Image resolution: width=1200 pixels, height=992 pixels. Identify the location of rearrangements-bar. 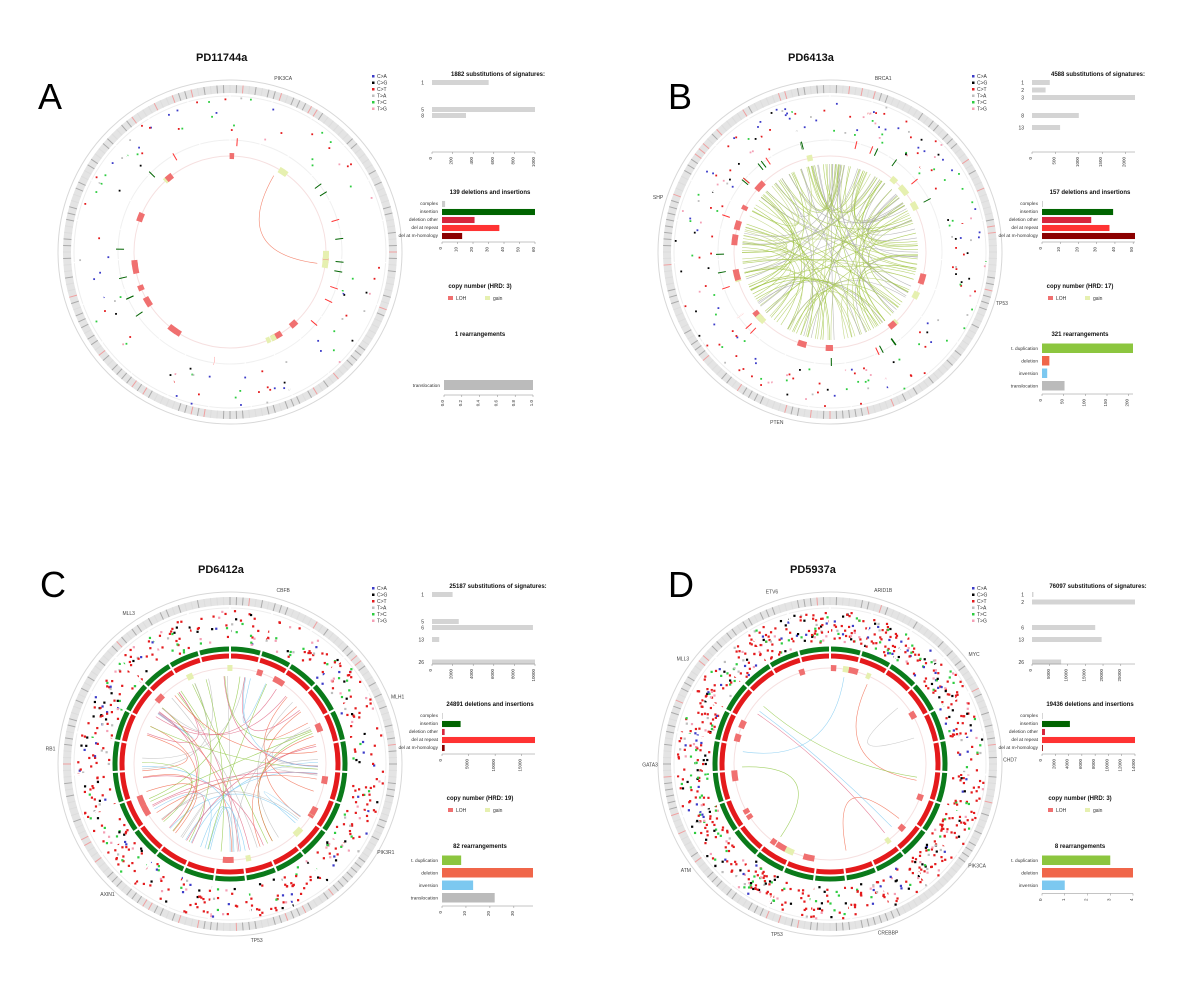
(1087, 873).